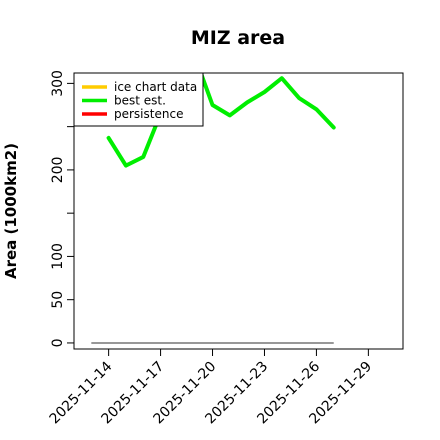  What do you see at coordinates (58, 256) in the screenshot?
I see `y-tick-label: 100` at bounding box center [58, 256].